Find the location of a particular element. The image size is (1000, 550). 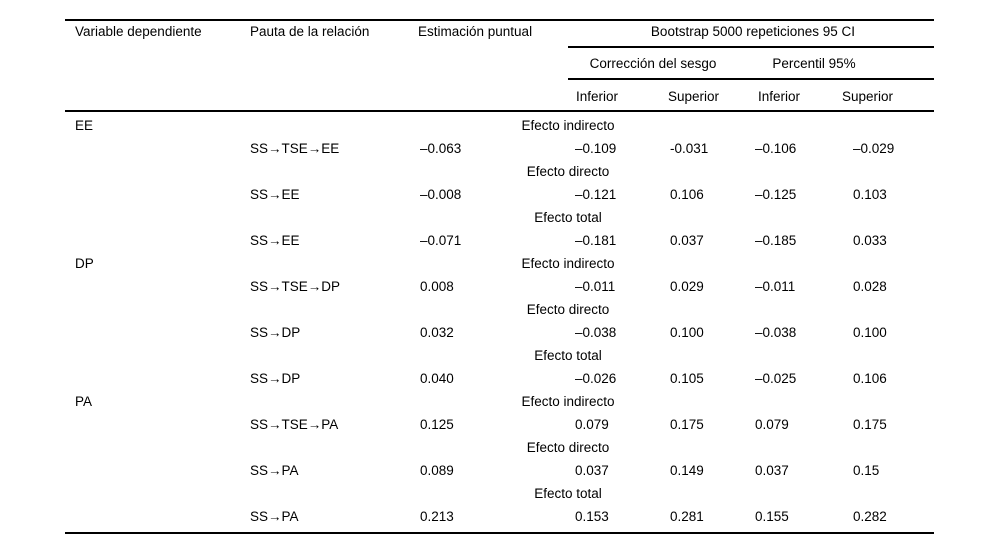

header-bootstrap-span: Bootstrap 5000 repeticiones 95 CI is located at coordinates (753, 31).